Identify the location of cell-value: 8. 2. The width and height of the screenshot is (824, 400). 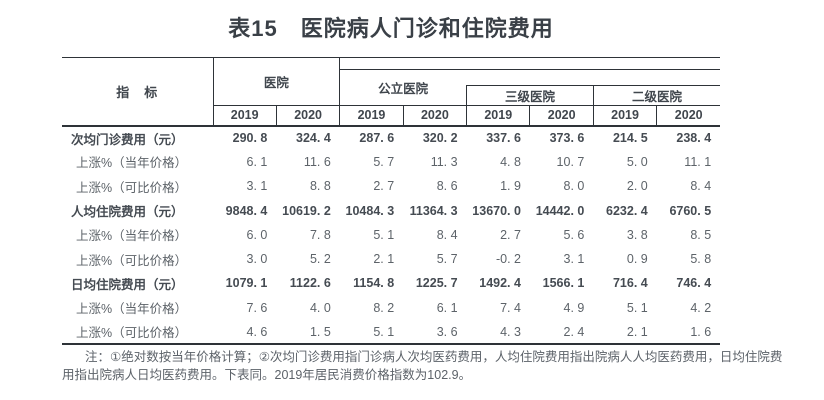
(384, 307).